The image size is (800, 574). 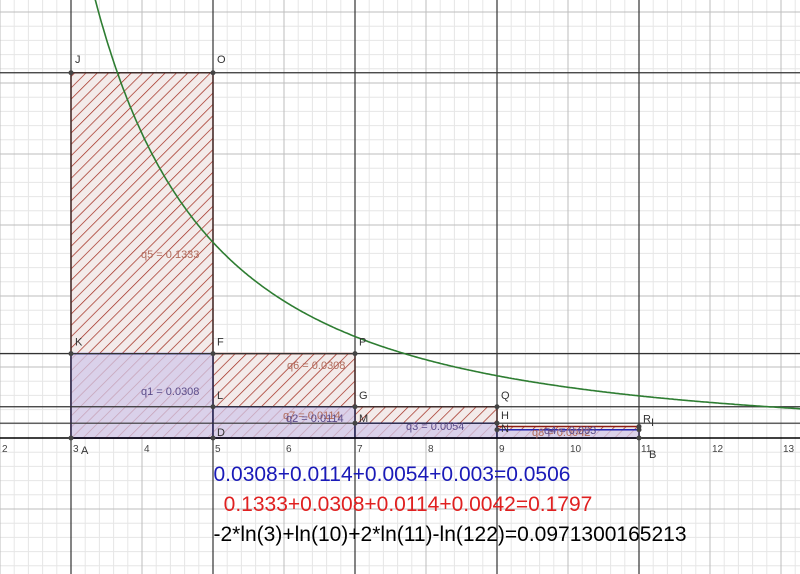 What do you see at coordinates (355, 354) in the screenshot?
I see `point-P` at bounding box center [355, 354].